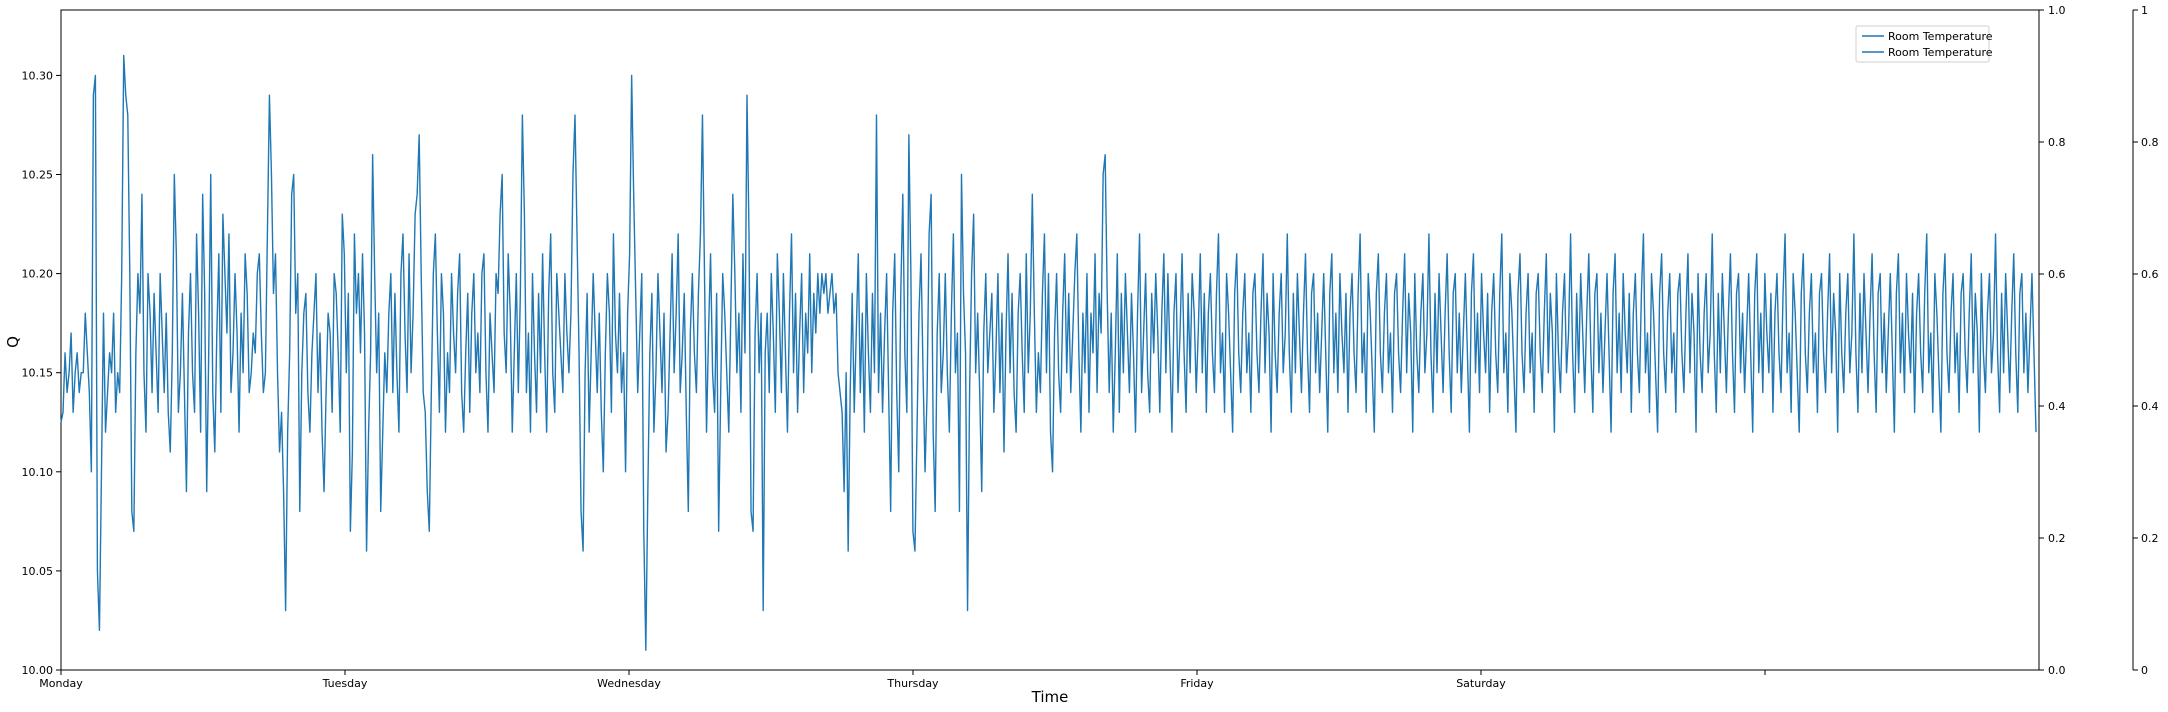  What do you see at coordinates (1940, 36) in the screenshot?
I see `legend-entry-1: Room Temperature` at bounding box center [1940, 36].